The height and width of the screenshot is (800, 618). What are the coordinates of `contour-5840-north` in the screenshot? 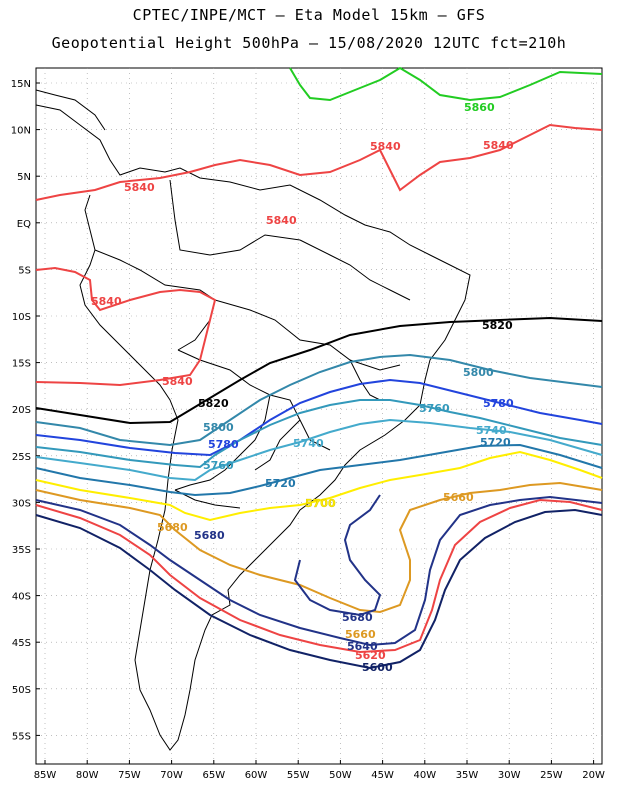 It's located at (319, 162).